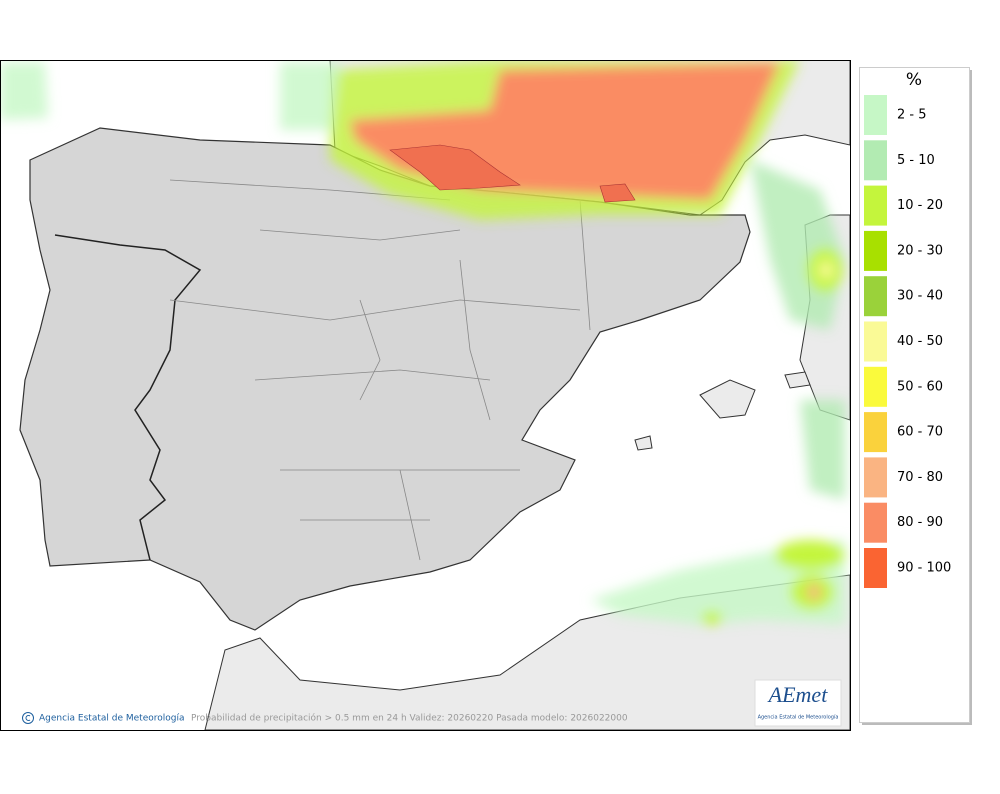 The height and width of the screenshot is (794, 1000). I want to click on logo-subtitle: Agencia Estatal de Meteorología, so click(798, 717).